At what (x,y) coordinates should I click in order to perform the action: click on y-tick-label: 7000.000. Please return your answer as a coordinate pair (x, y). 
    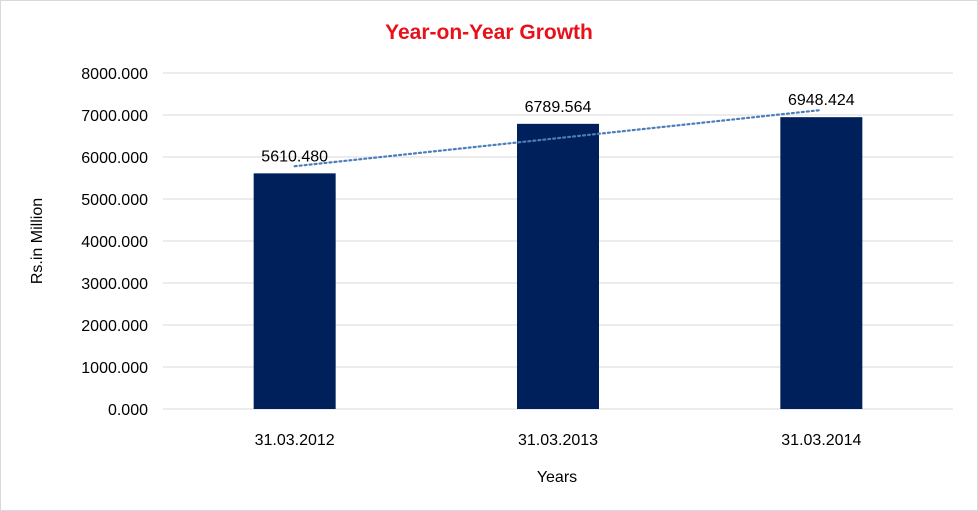
    Looking at the image, I should click on (114, 116).